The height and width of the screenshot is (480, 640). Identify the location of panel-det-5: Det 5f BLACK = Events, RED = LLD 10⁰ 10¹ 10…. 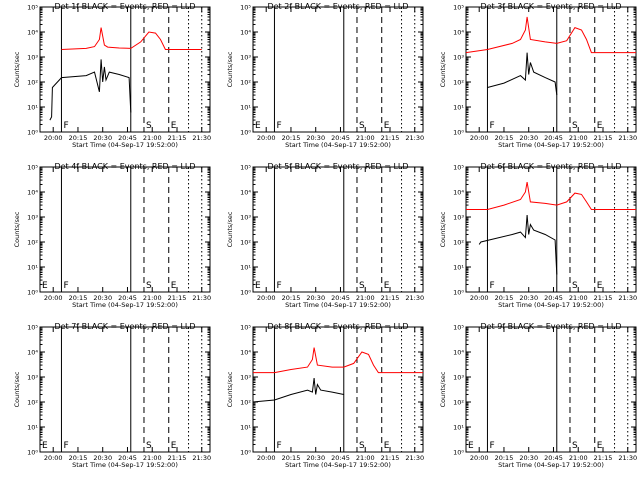
(325, 235).